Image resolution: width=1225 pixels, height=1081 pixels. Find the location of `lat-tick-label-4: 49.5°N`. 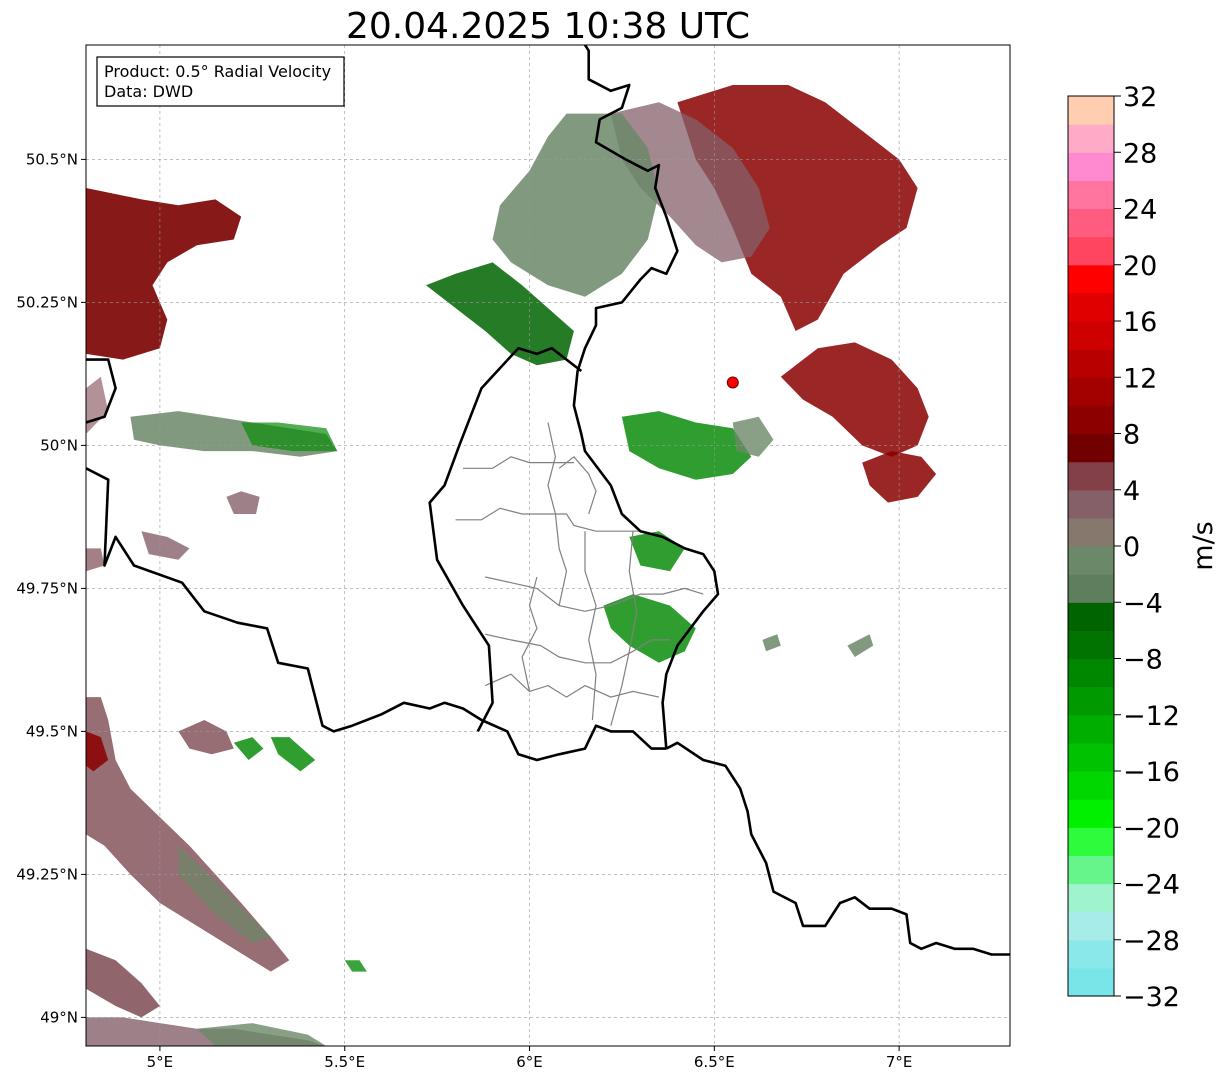

lat-tick-label-4: 49.5°N is located at coordinates (52, 731).